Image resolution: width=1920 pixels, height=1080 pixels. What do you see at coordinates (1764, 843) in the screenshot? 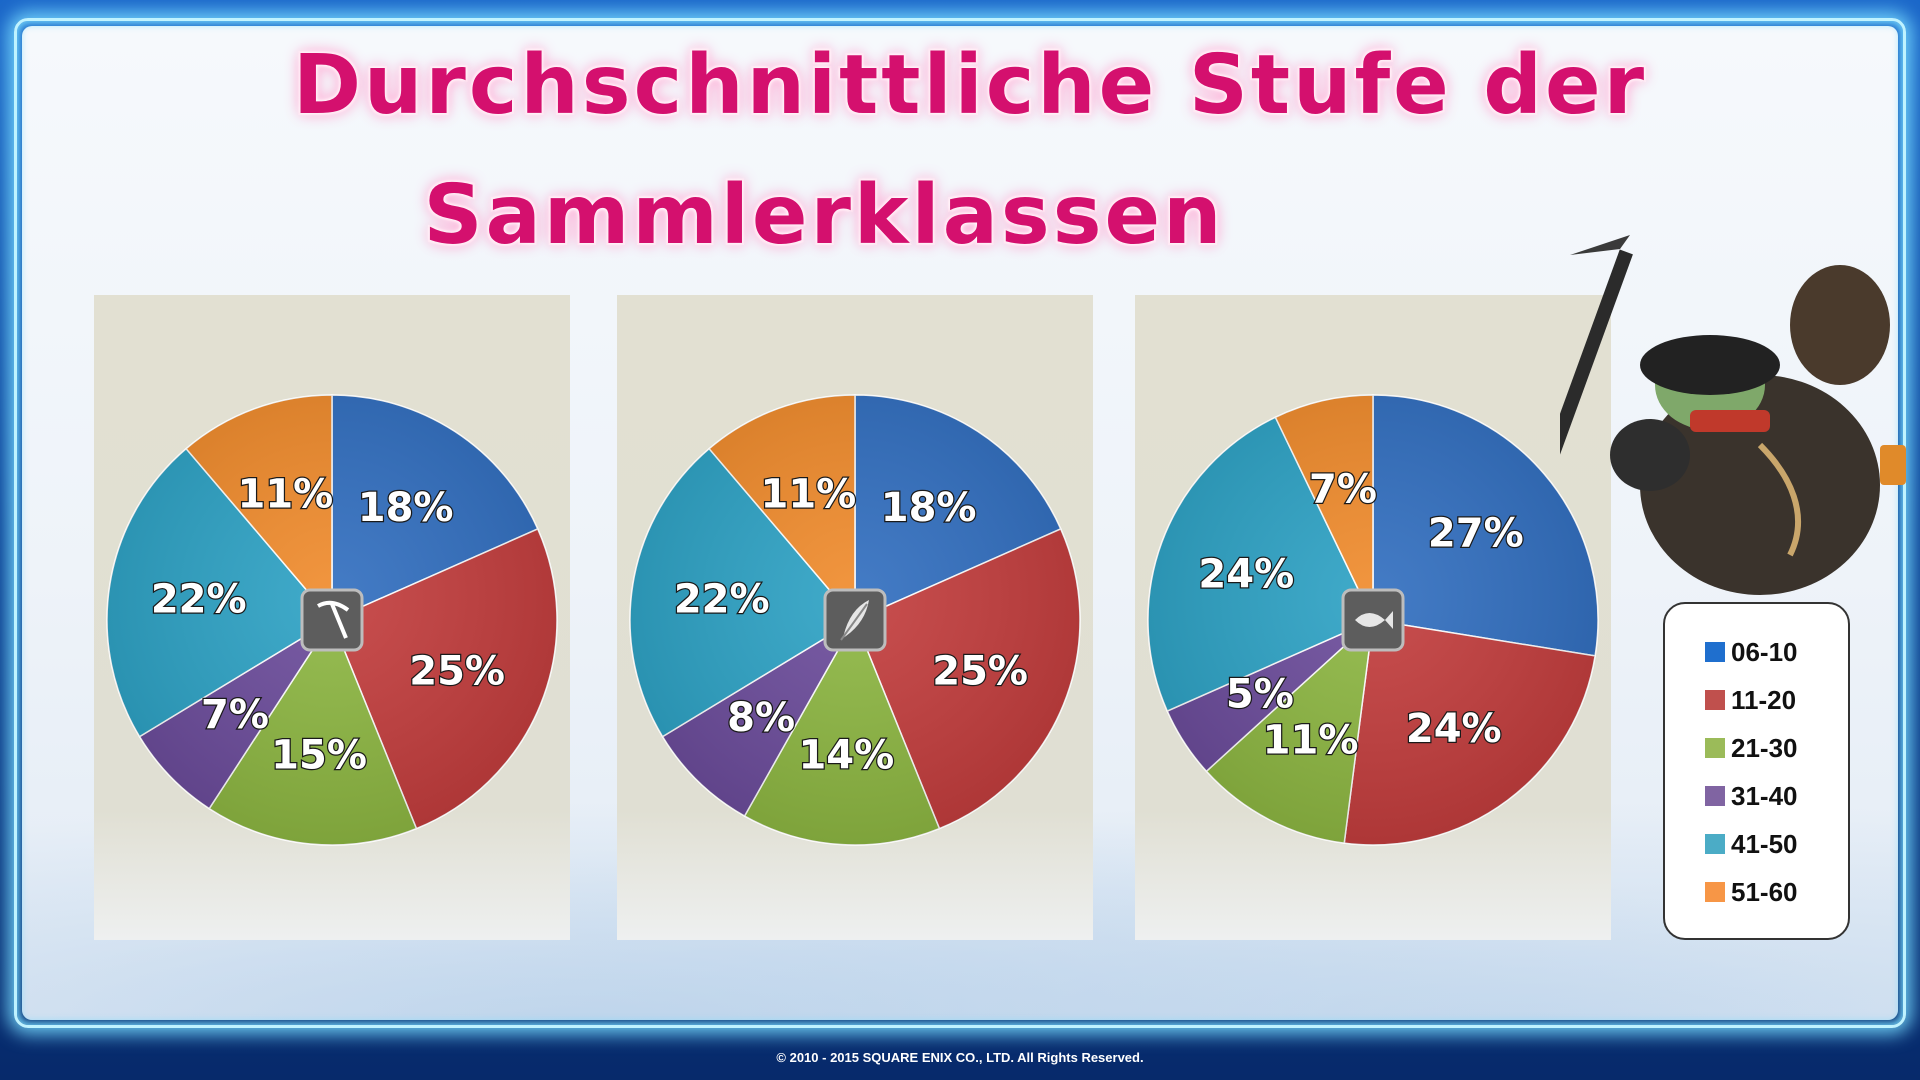
I see `legend-label: 41-50` at bounding box center [1764, 843].